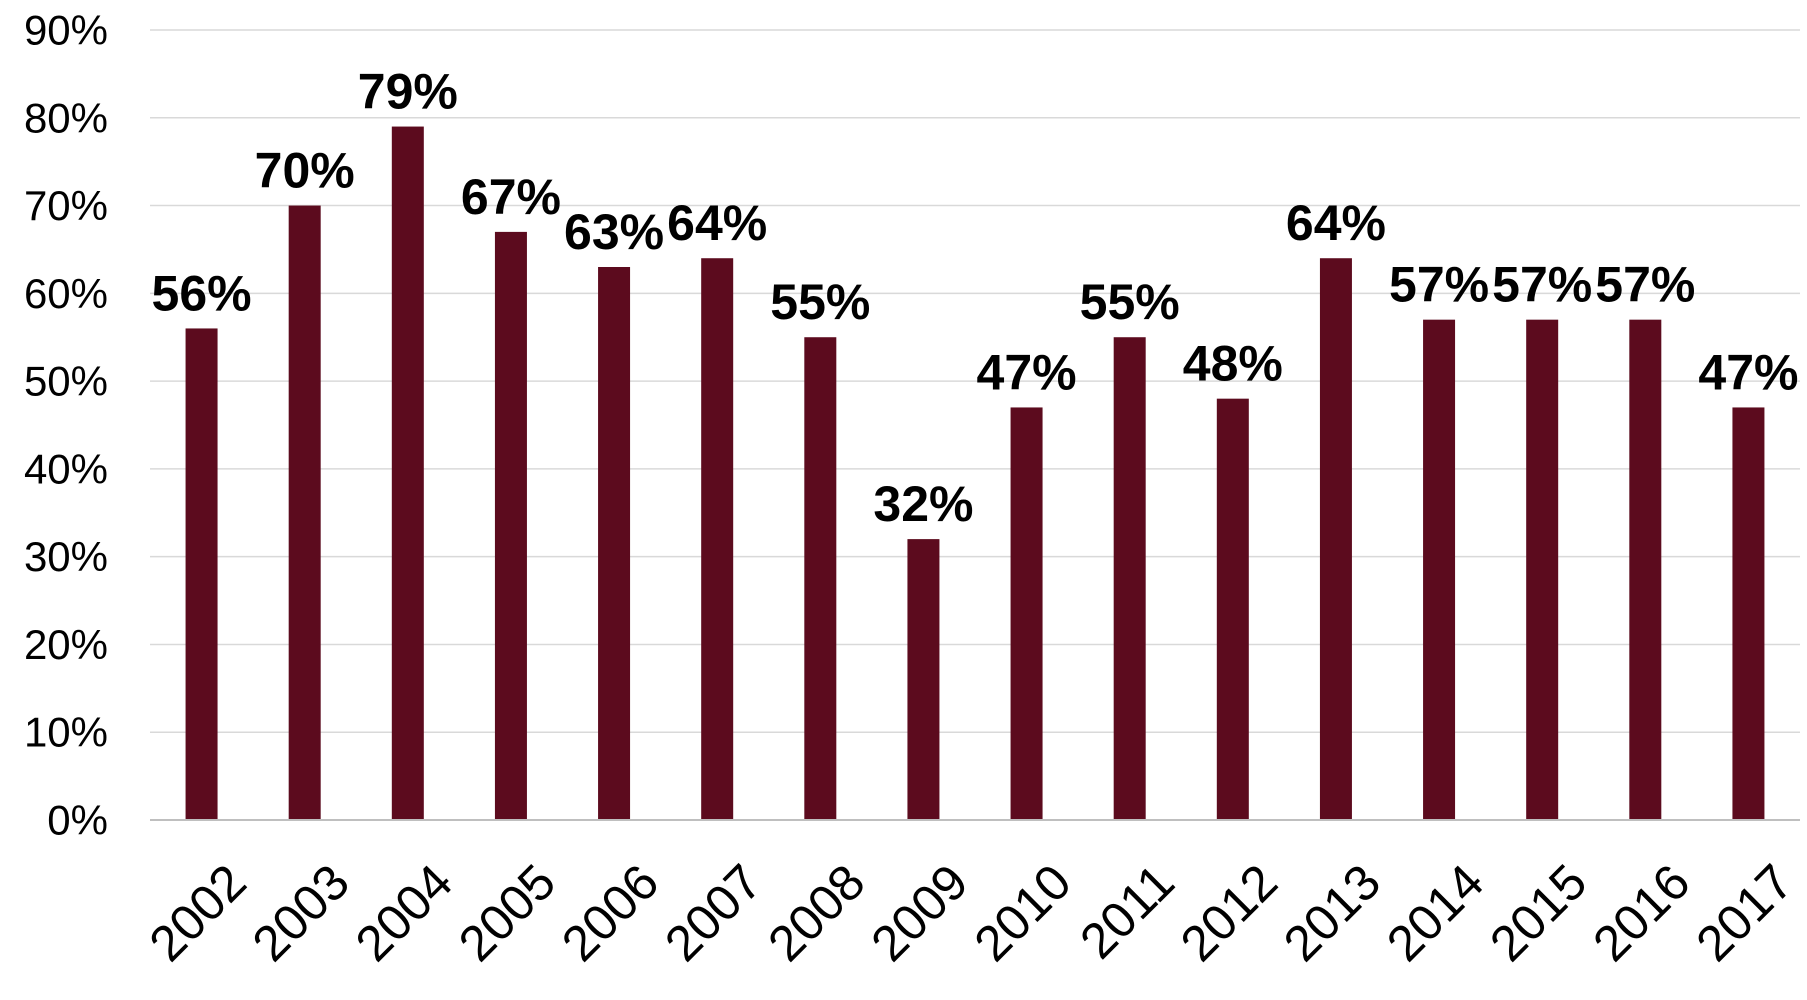 Image resolution: width=1807 pixels, height=1000 pixels. Describe the element at coordinates (713, 913) in the screenshot. I see `x-tick-label: 2007` at that location.